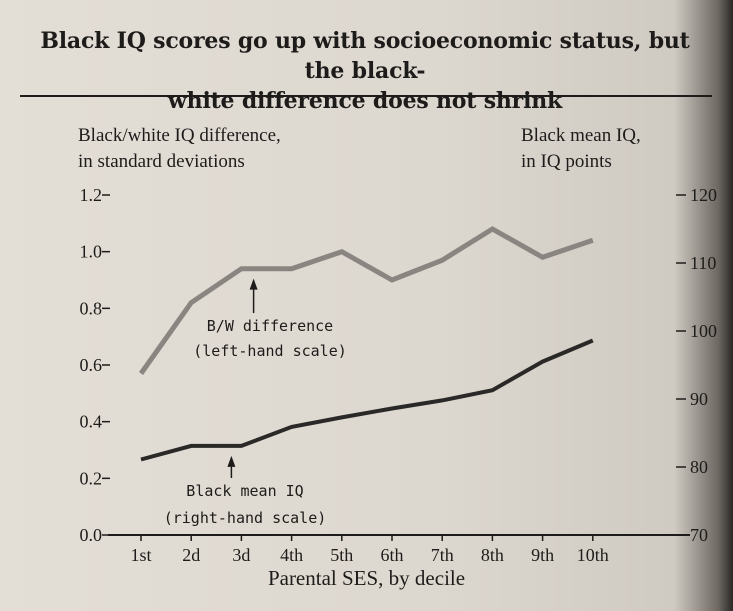 This screenshot has width=733, height=611. What do you see at coordinates (492, 555) in the screenshot?
I see `x-tick-label: 8th` at bounding box center [492, 555].